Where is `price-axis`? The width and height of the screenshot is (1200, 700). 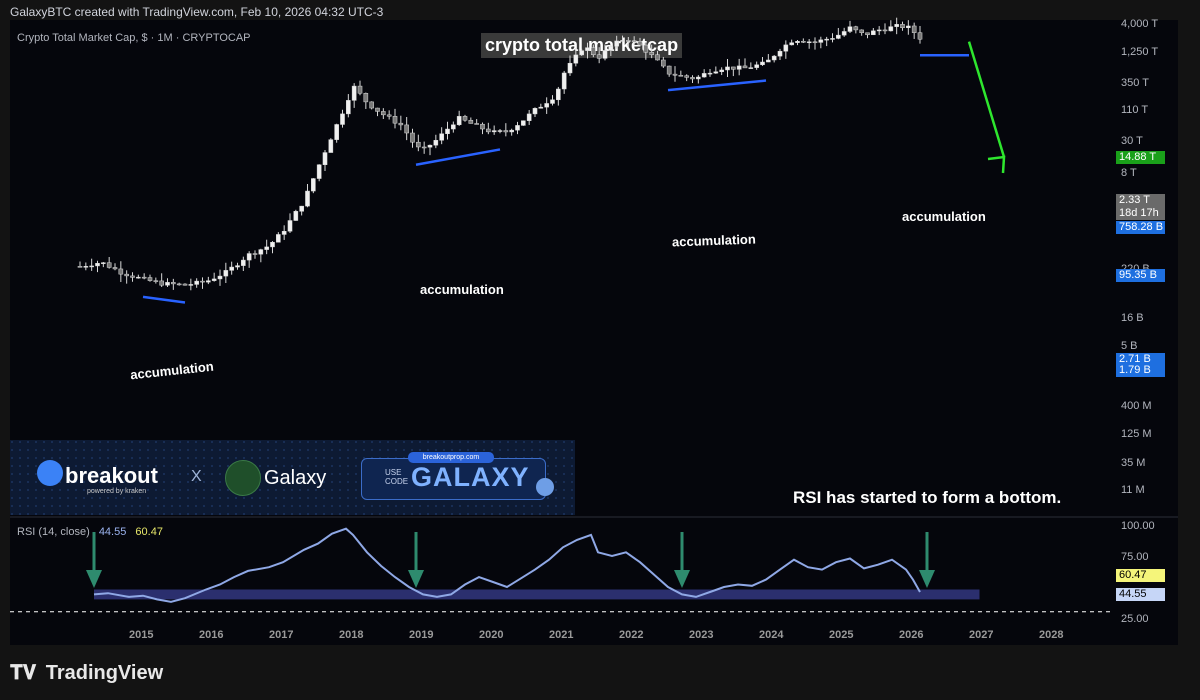
price-axis is located at coordinates (1145, 332).